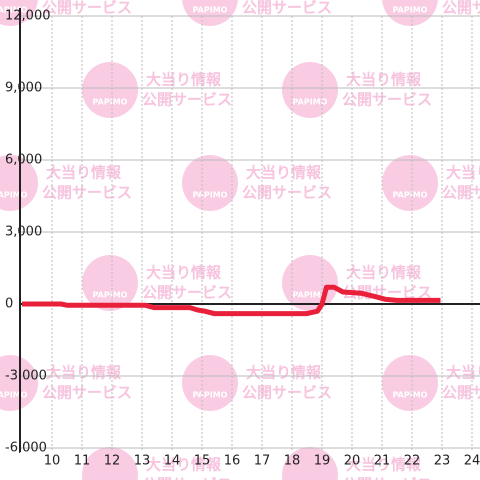 Image resolution: width=480 pixels, height=480 pixels. I want to click on x-tick-label: 15, so click(202, 461).